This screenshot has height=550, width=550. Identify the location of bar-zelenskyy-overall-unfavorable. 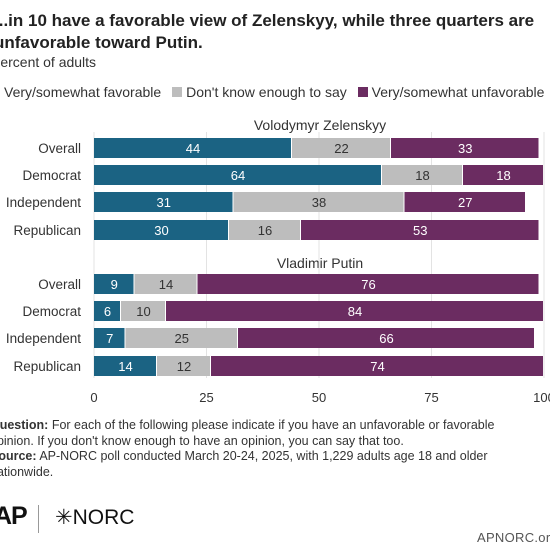
(465, 148).